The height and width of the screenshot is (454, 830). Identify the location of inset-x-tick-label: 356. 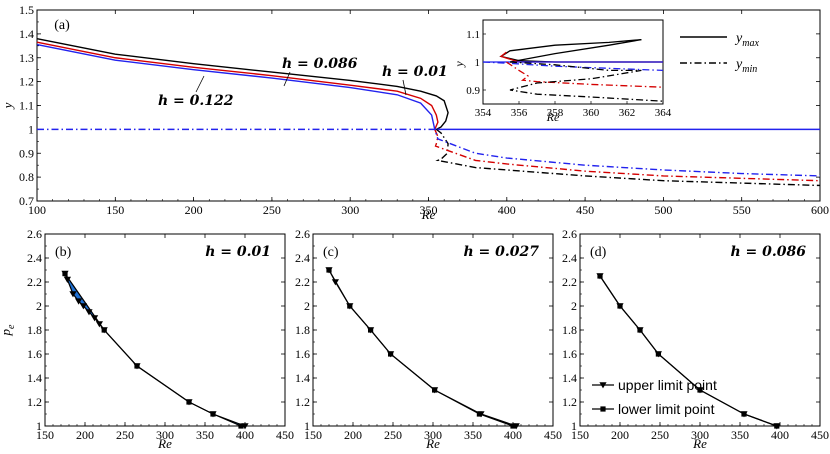
(519, 113).